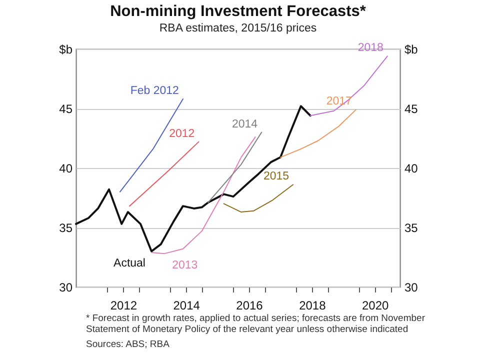 The height and width of the screenshot is (362, 500). What do you see at coordinates (238, 28) in the screenshot?
I see `chart-subtitle: RBA estimates, 2015/16 prices` at bounding box center [238, 28].